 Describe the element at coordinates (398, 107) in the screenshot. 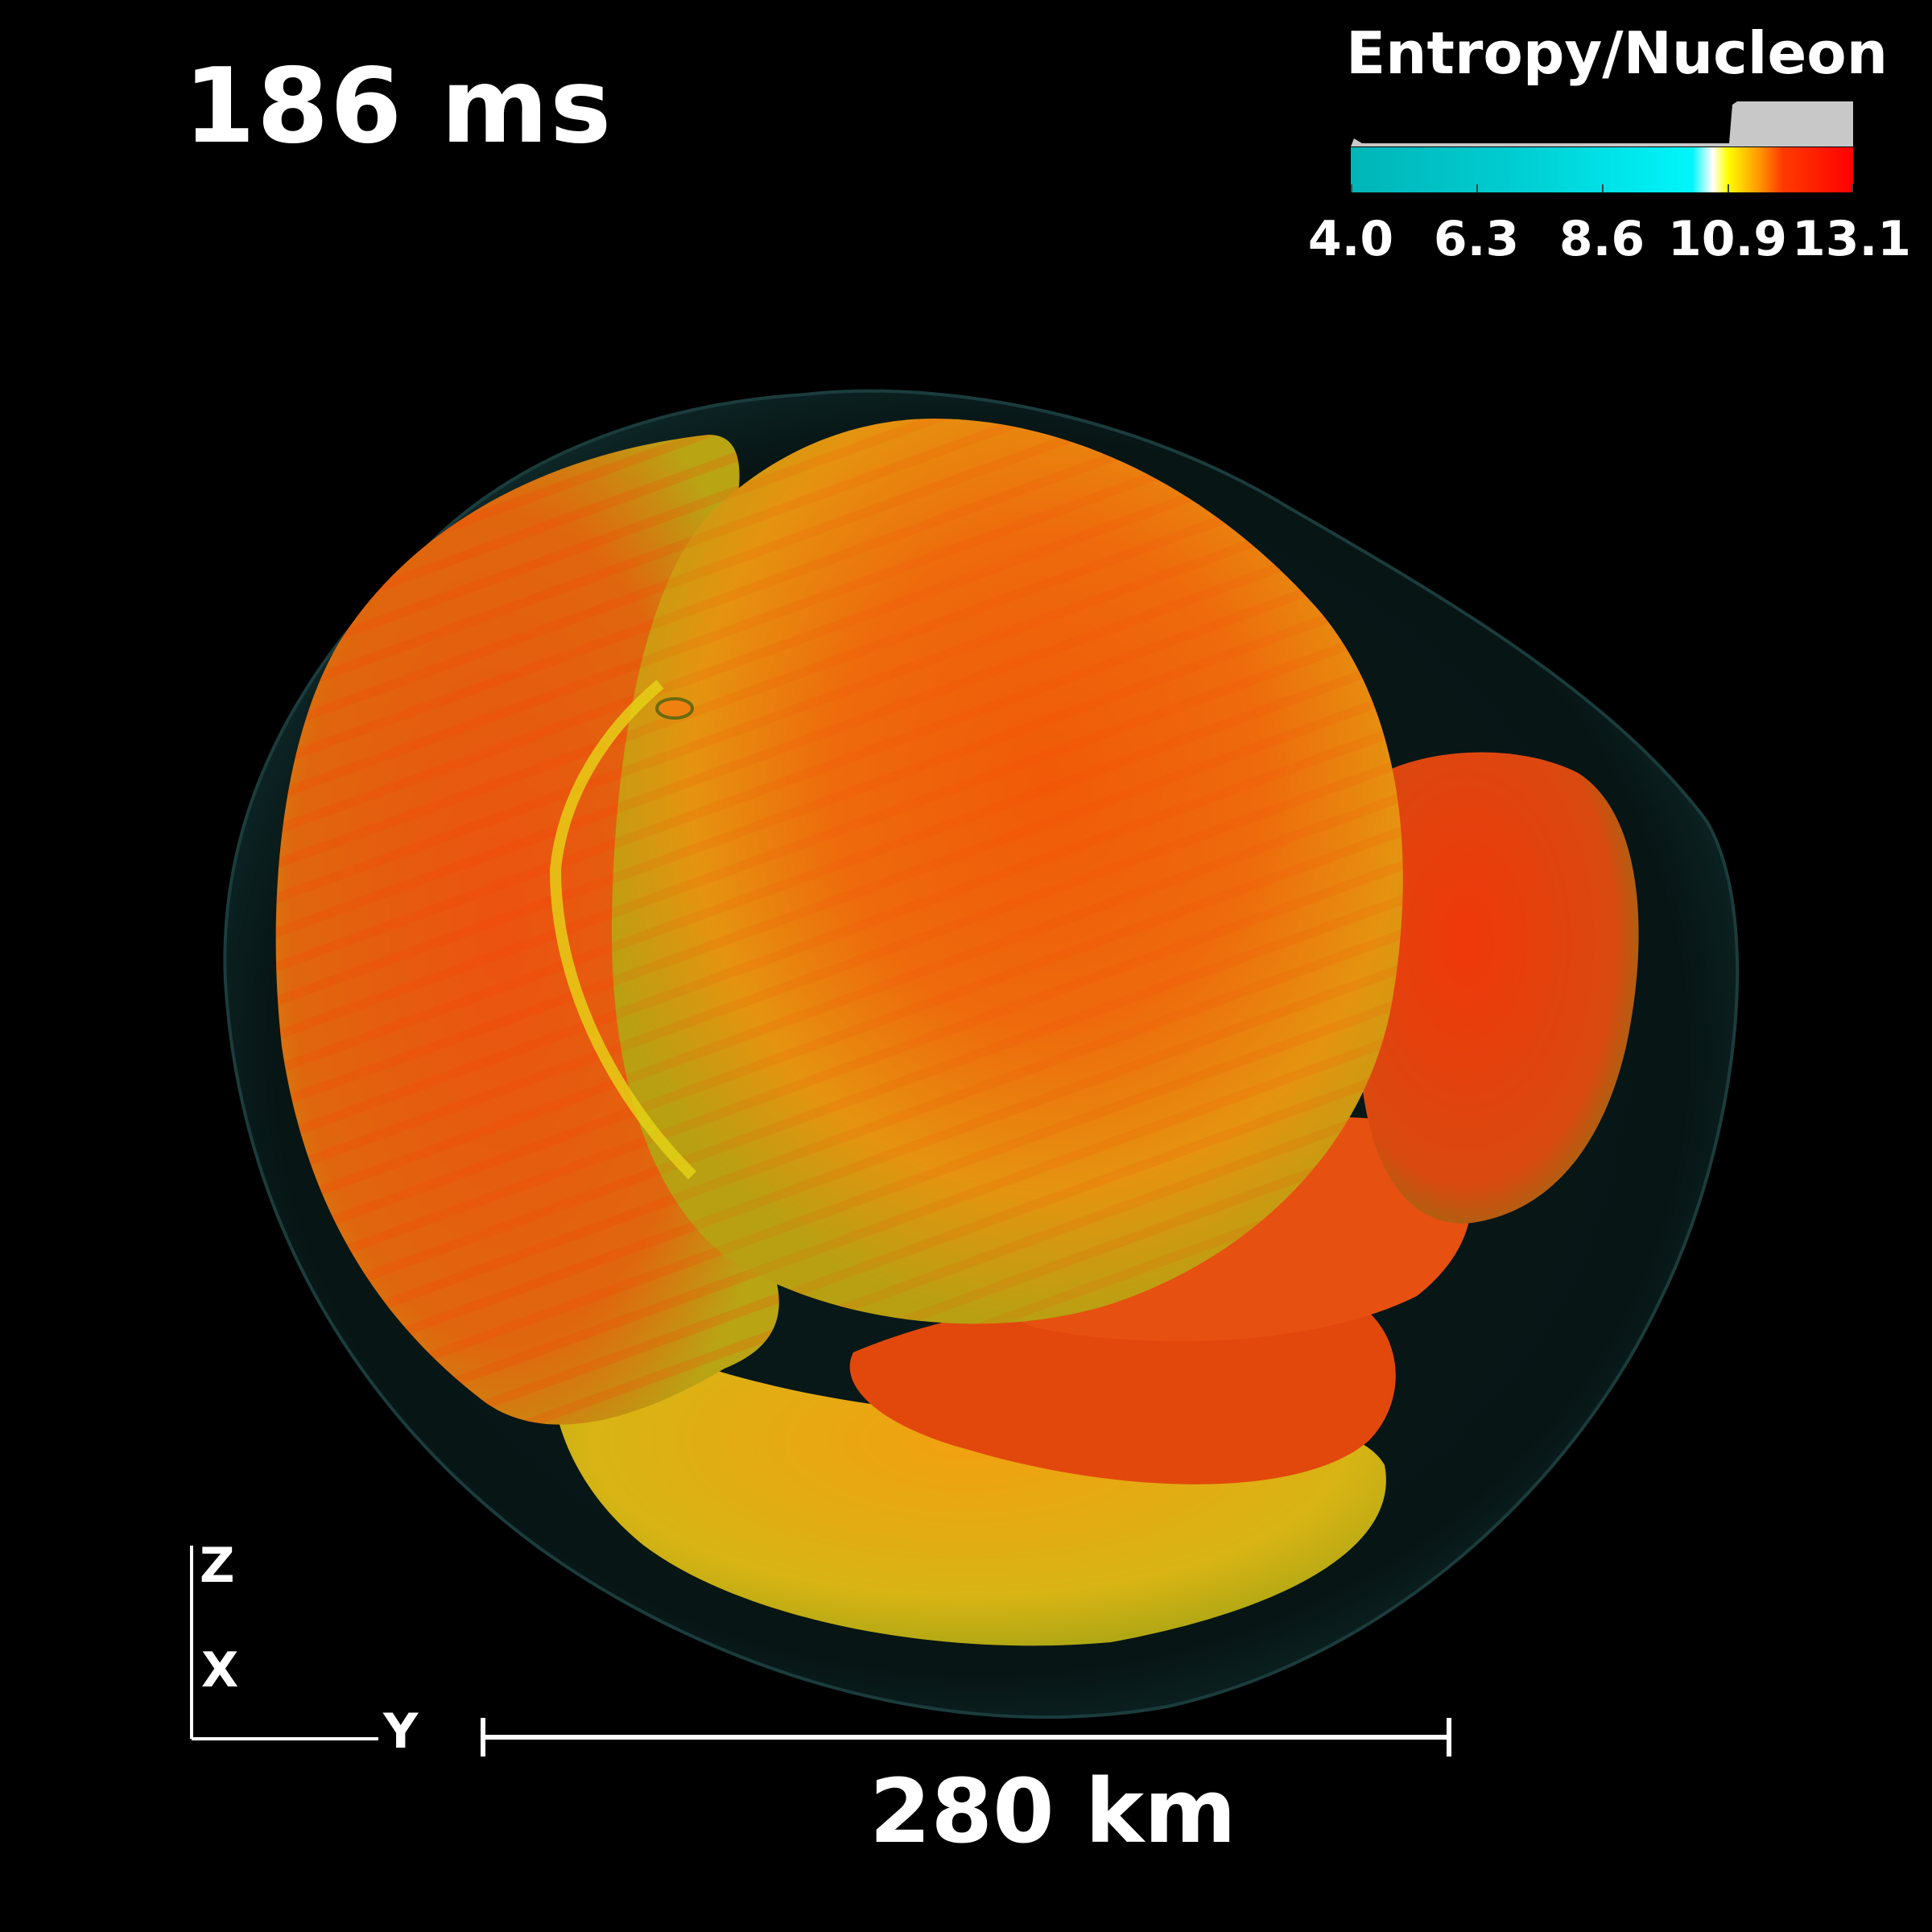

I see `time-label: 186 ms` at that location.